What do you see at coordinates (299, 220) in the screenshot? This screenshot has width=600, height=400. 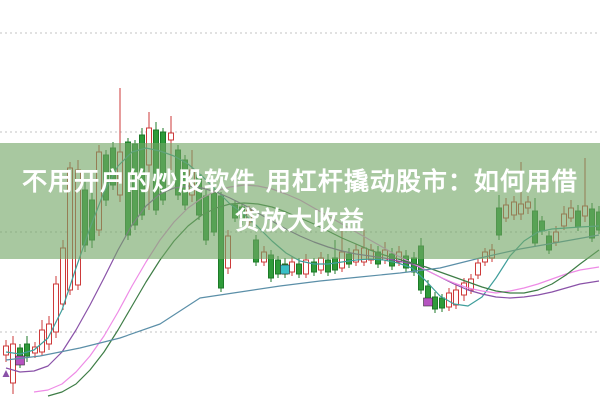 I see `headline-line-2: 贷放大收益` at bounding box center [299, 220].